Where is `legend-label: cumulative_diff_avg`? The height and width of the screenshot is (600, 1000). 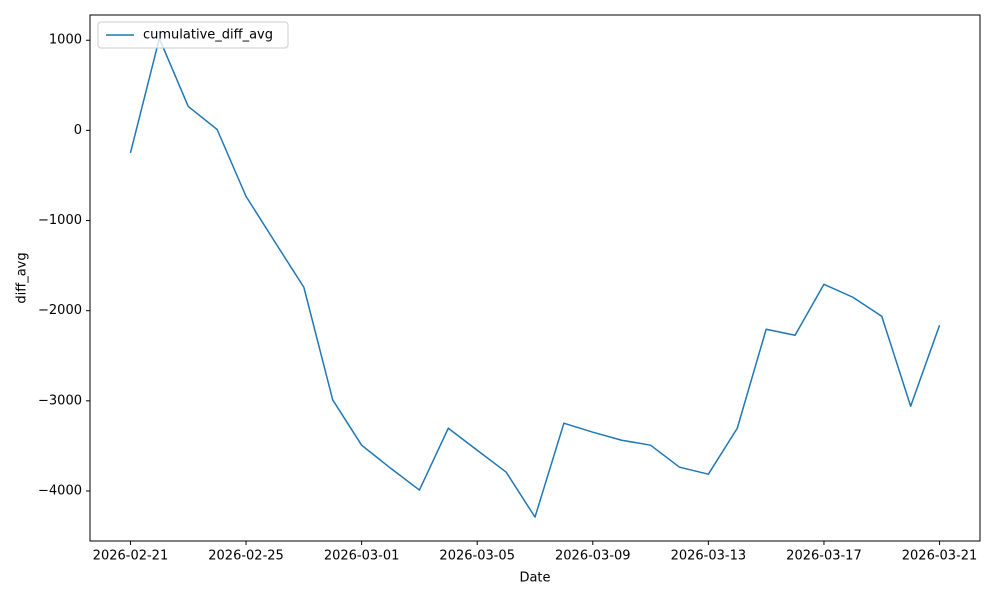
legend-label: cumulative_diff_avg is located at coordinates (208, 35).